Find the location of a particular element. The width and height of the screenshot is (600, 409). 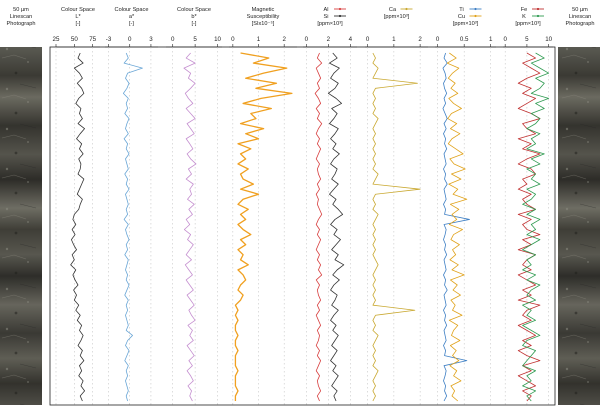

panel-1-title-2: L* is located at coordinates (78, 17).